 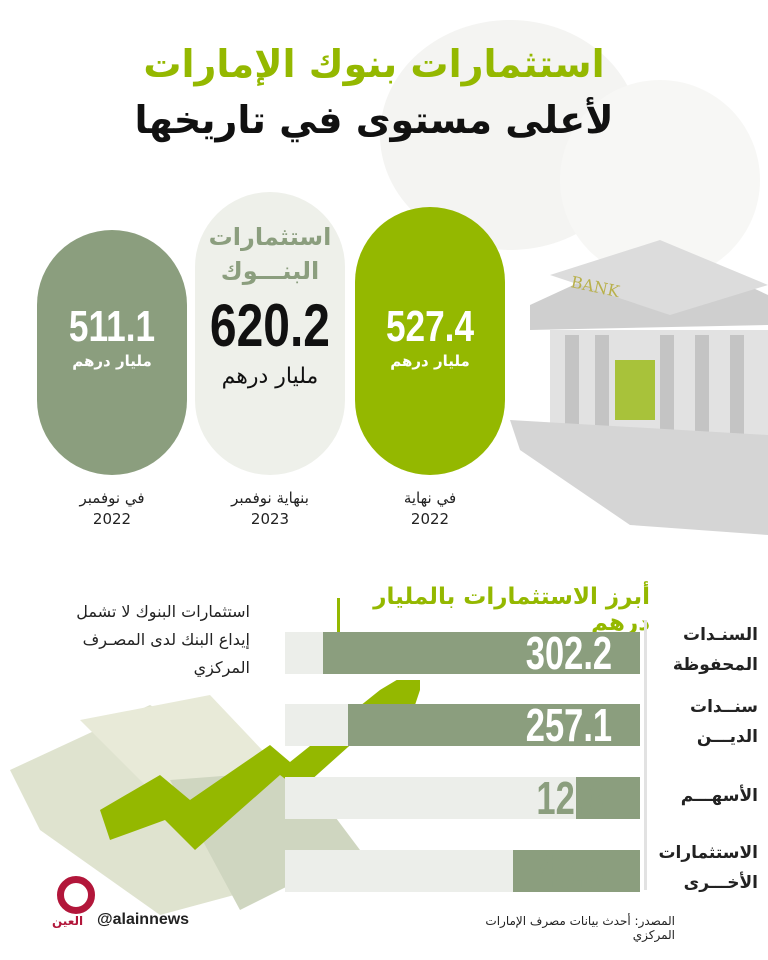 I want to click on category-label: الأسهـــم, so click(x=719, y=796).